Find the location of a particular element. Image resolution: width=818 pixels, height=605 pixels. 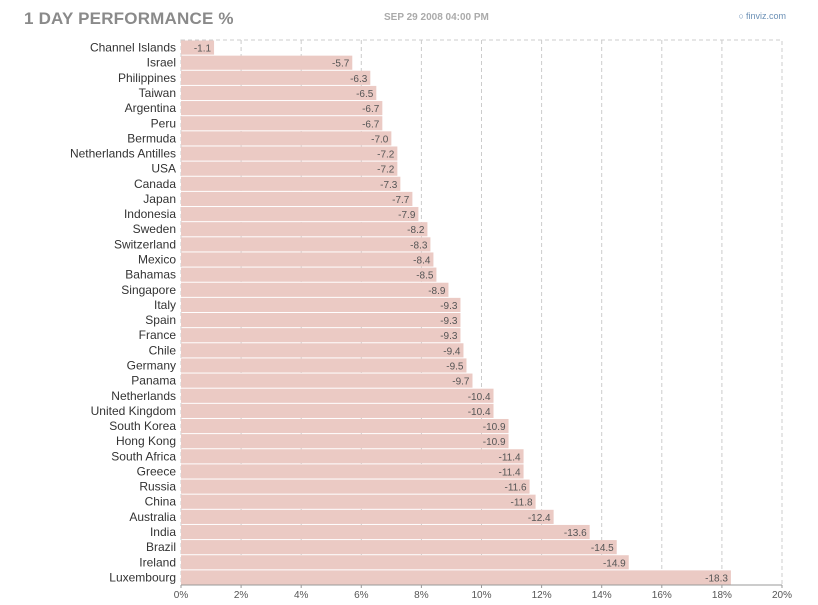

value-label: -8.4 is located at coordinates (422, 261).